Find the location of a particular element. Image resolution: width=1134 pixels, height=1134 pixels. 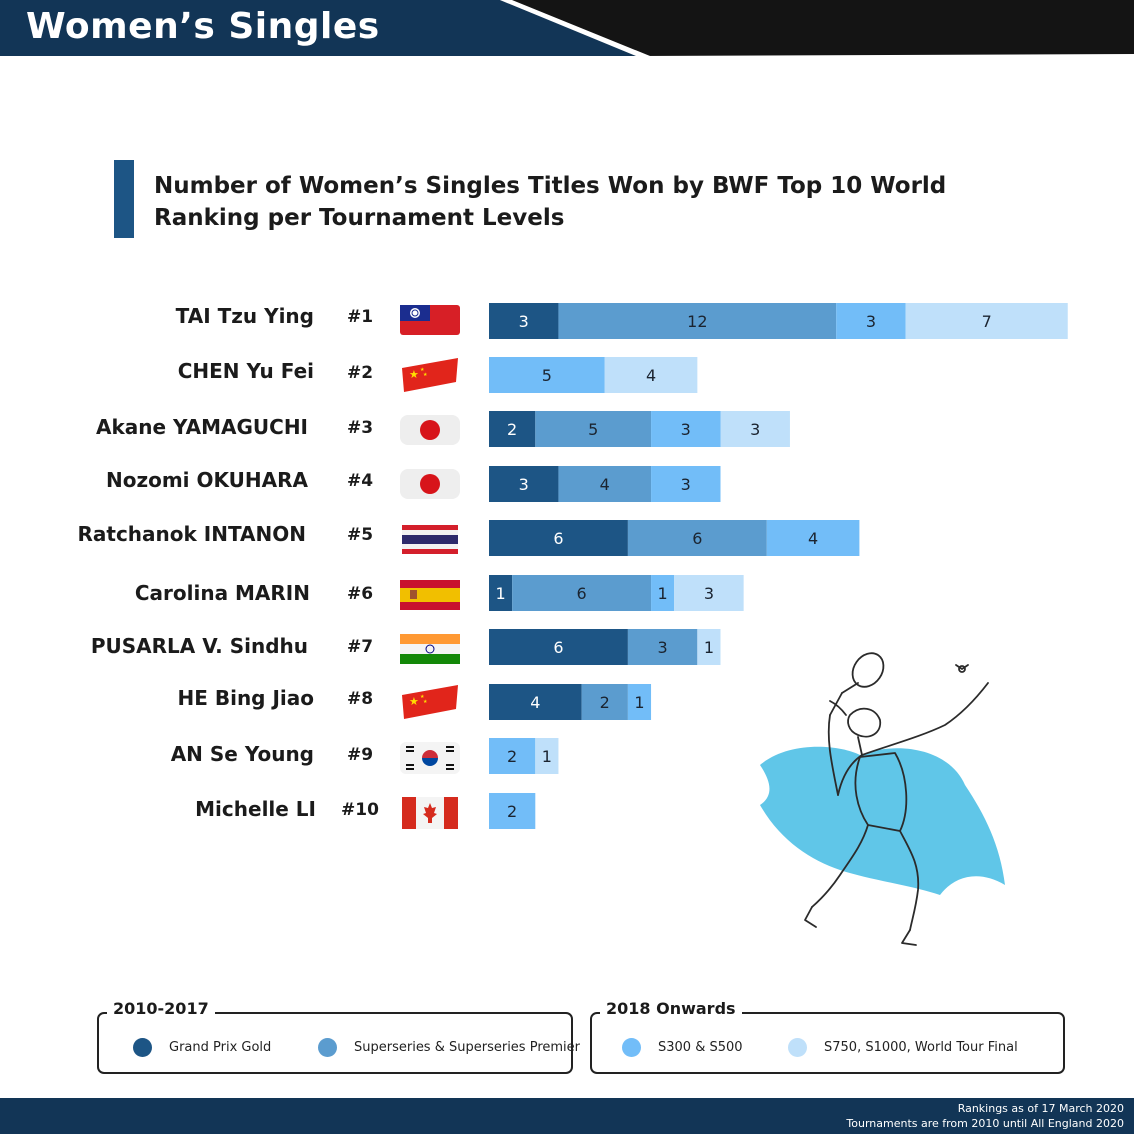

player-name: Michelle LI is located at coordinates (255, 809).